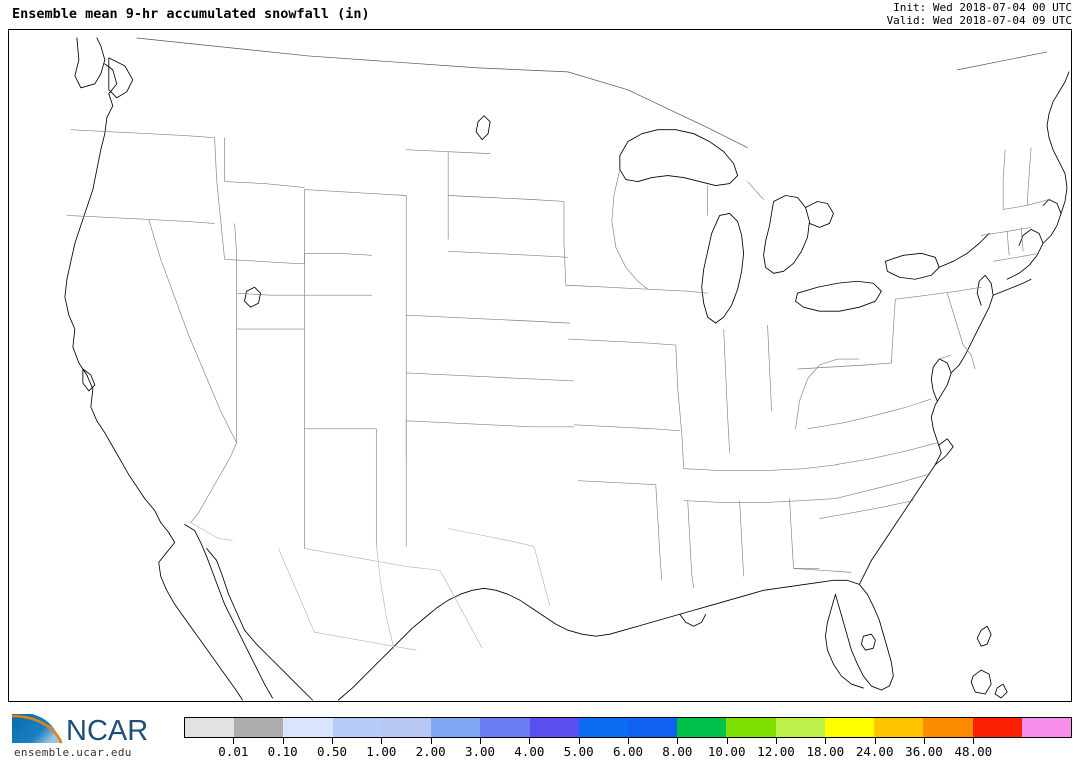  Describe the element at coordinates (381, 751) in the screenshot. I see `colorbar-tick-label-3: 1.00` at that location.